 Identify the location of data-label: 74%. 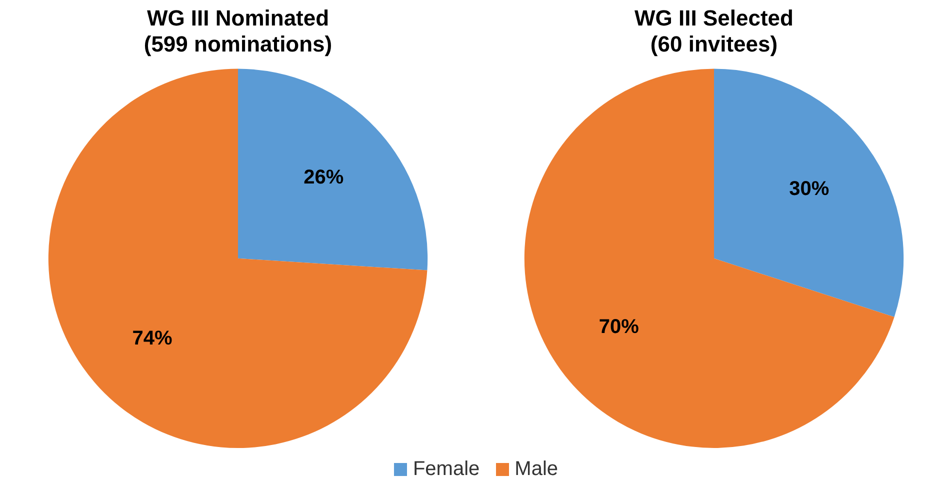
(152, 338).